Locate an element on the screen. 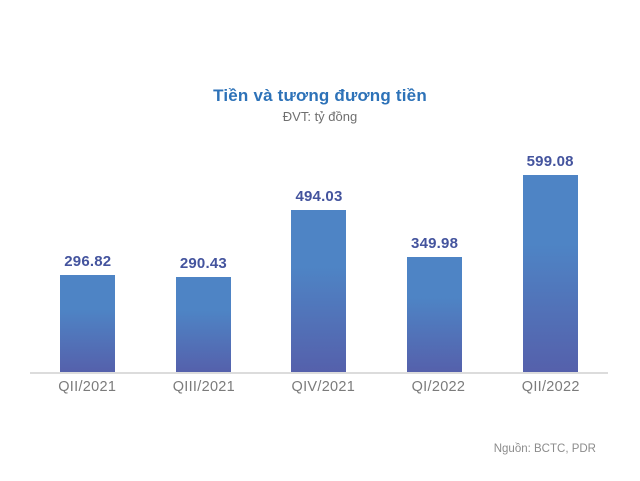  category-label: QII/2021 is located at coordinates (87, 387).